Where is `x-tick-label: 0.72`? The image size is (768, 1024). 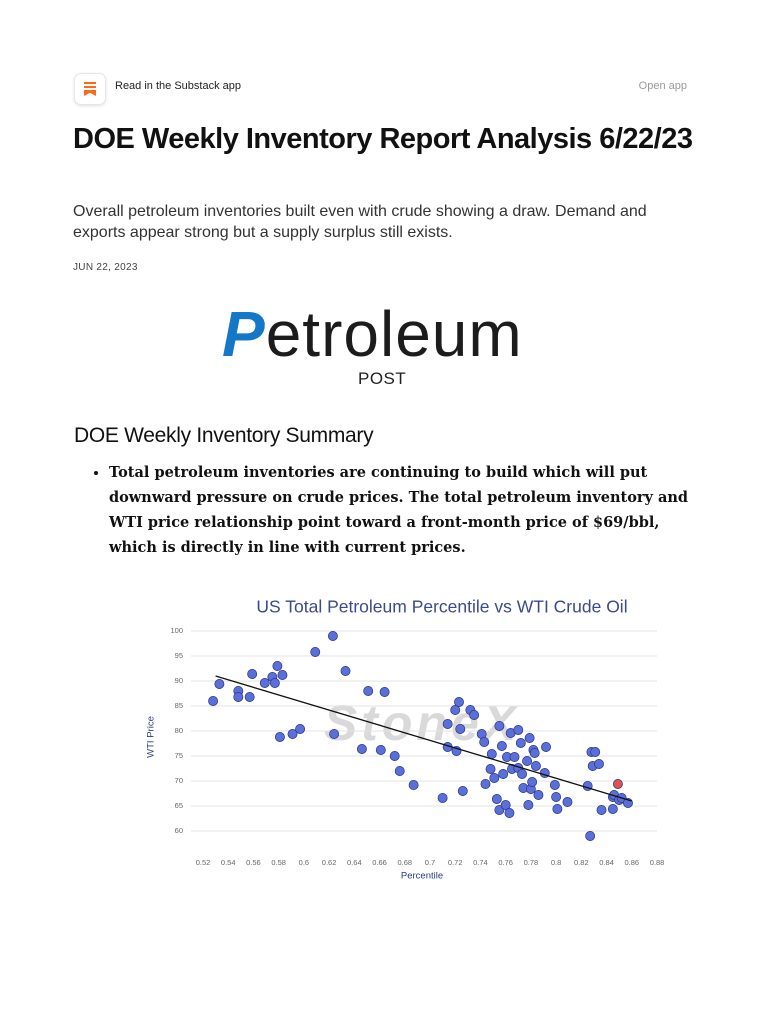
x-tick-label: 0.72 is located at coordinates (455, 862).